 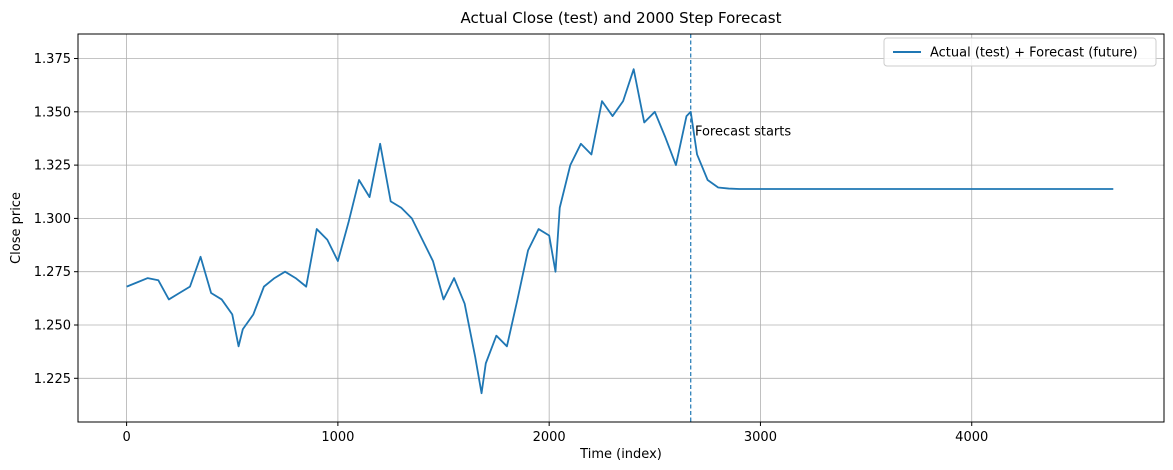 I want to click on y-tick-label: 1.250, so click(x=52, y=326).